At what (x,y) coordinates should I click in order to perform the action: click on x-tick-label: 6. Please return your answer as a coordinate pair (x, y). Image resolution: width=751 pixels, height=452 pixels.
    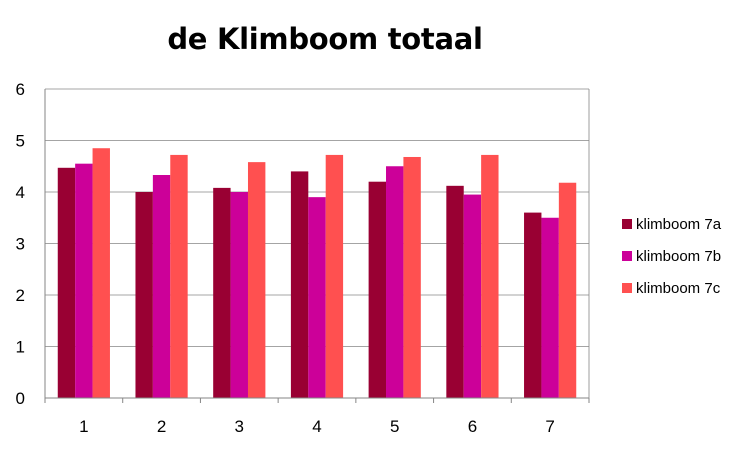
    Looking at the image, I should click on (472, 426).